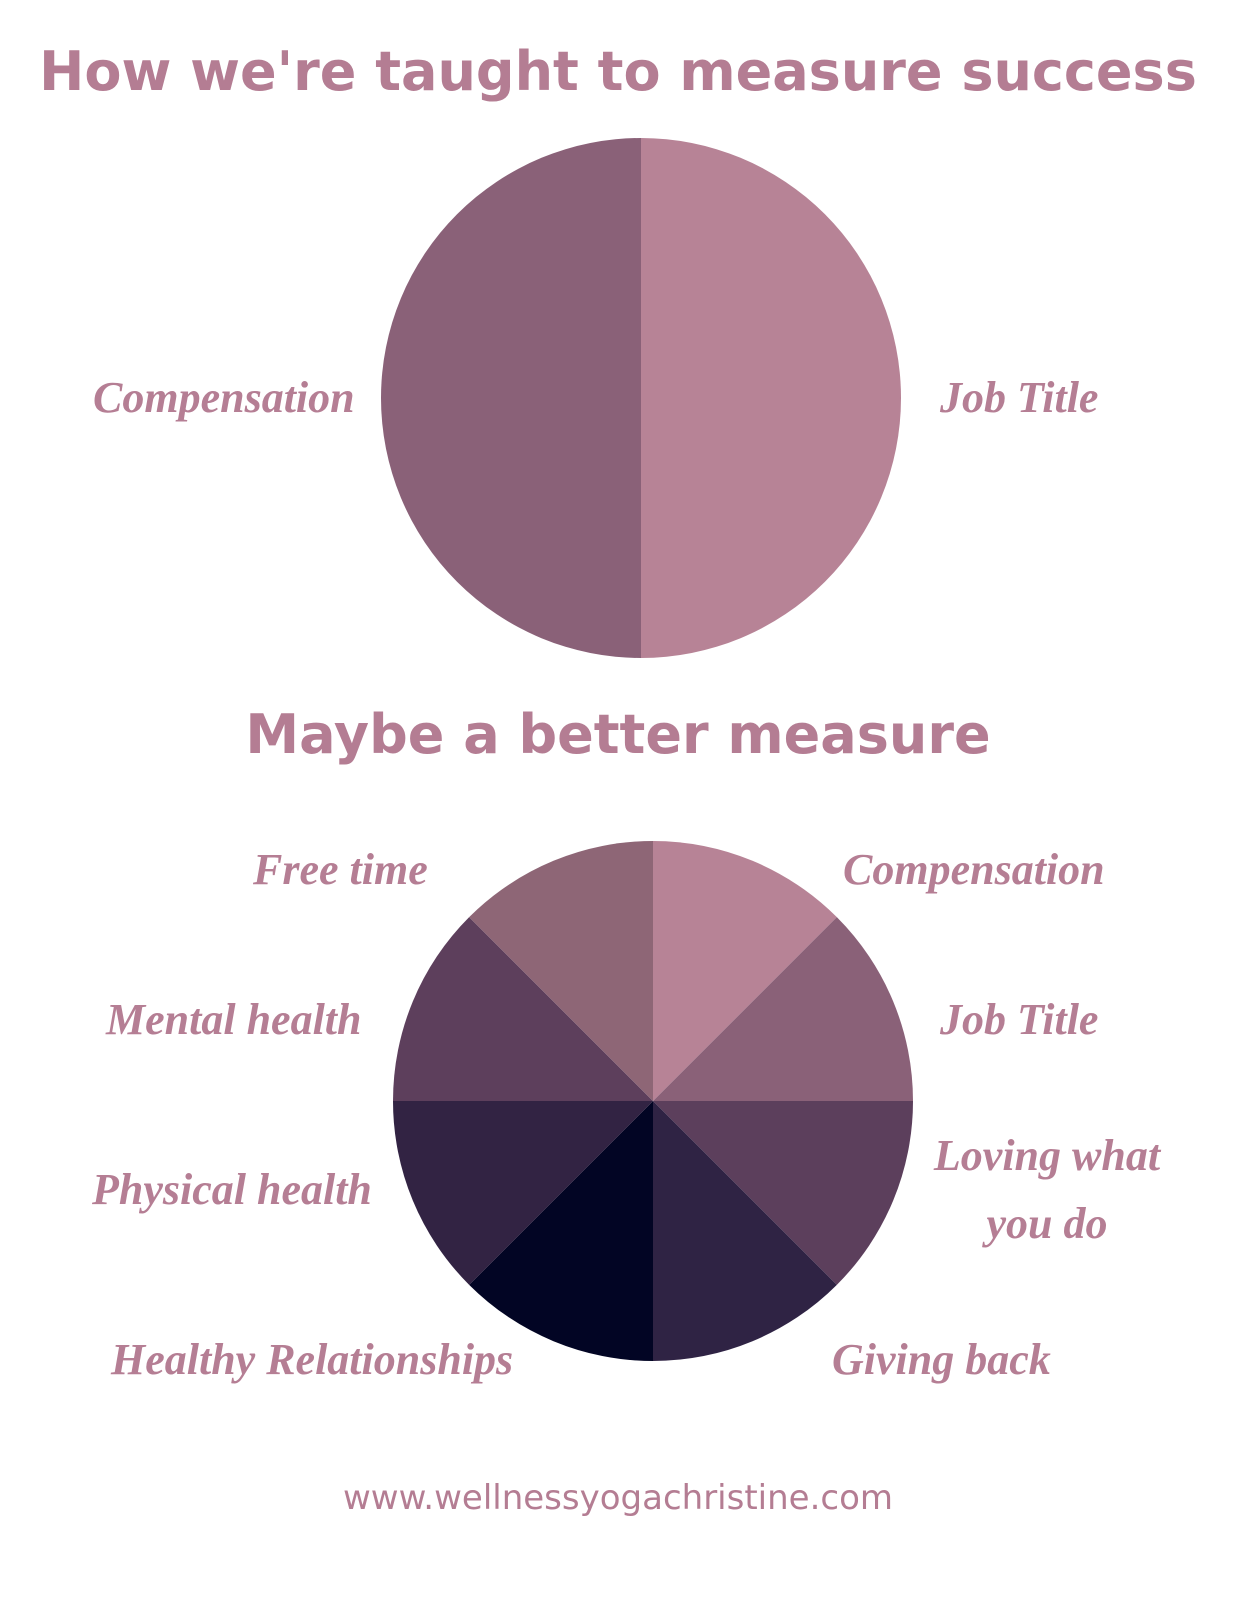  What do you see at coordinates (618, 71) in the screenshot?
I see `chart-title: How we're taught to measure success` at bounding box center [618, 71].